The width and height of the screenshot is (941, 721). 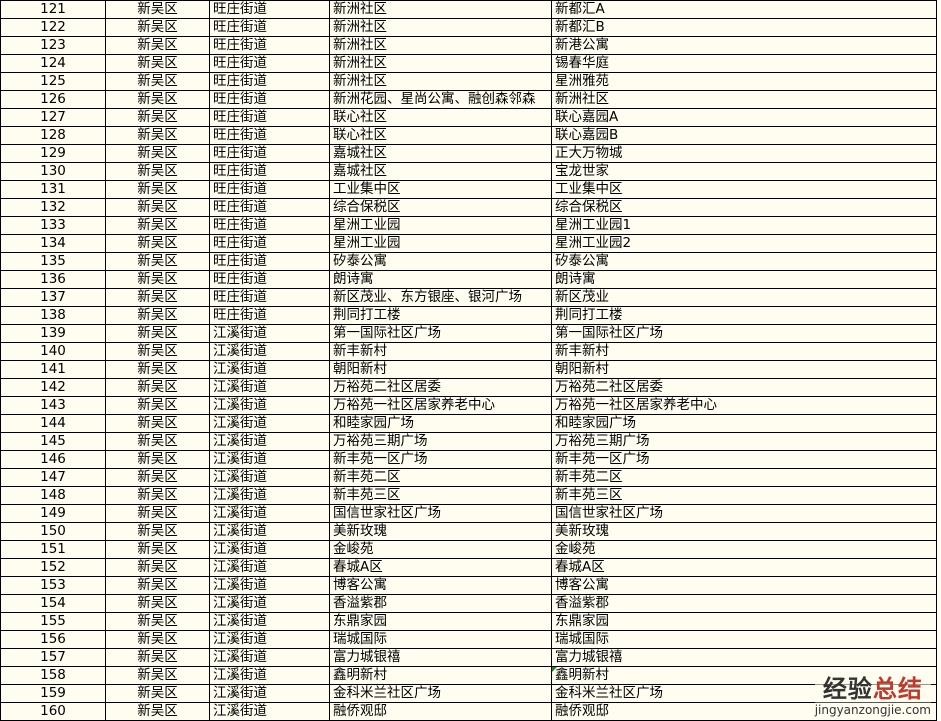 I want to click on community-cell: 新丰苑三区, so click(x=440, y=495).